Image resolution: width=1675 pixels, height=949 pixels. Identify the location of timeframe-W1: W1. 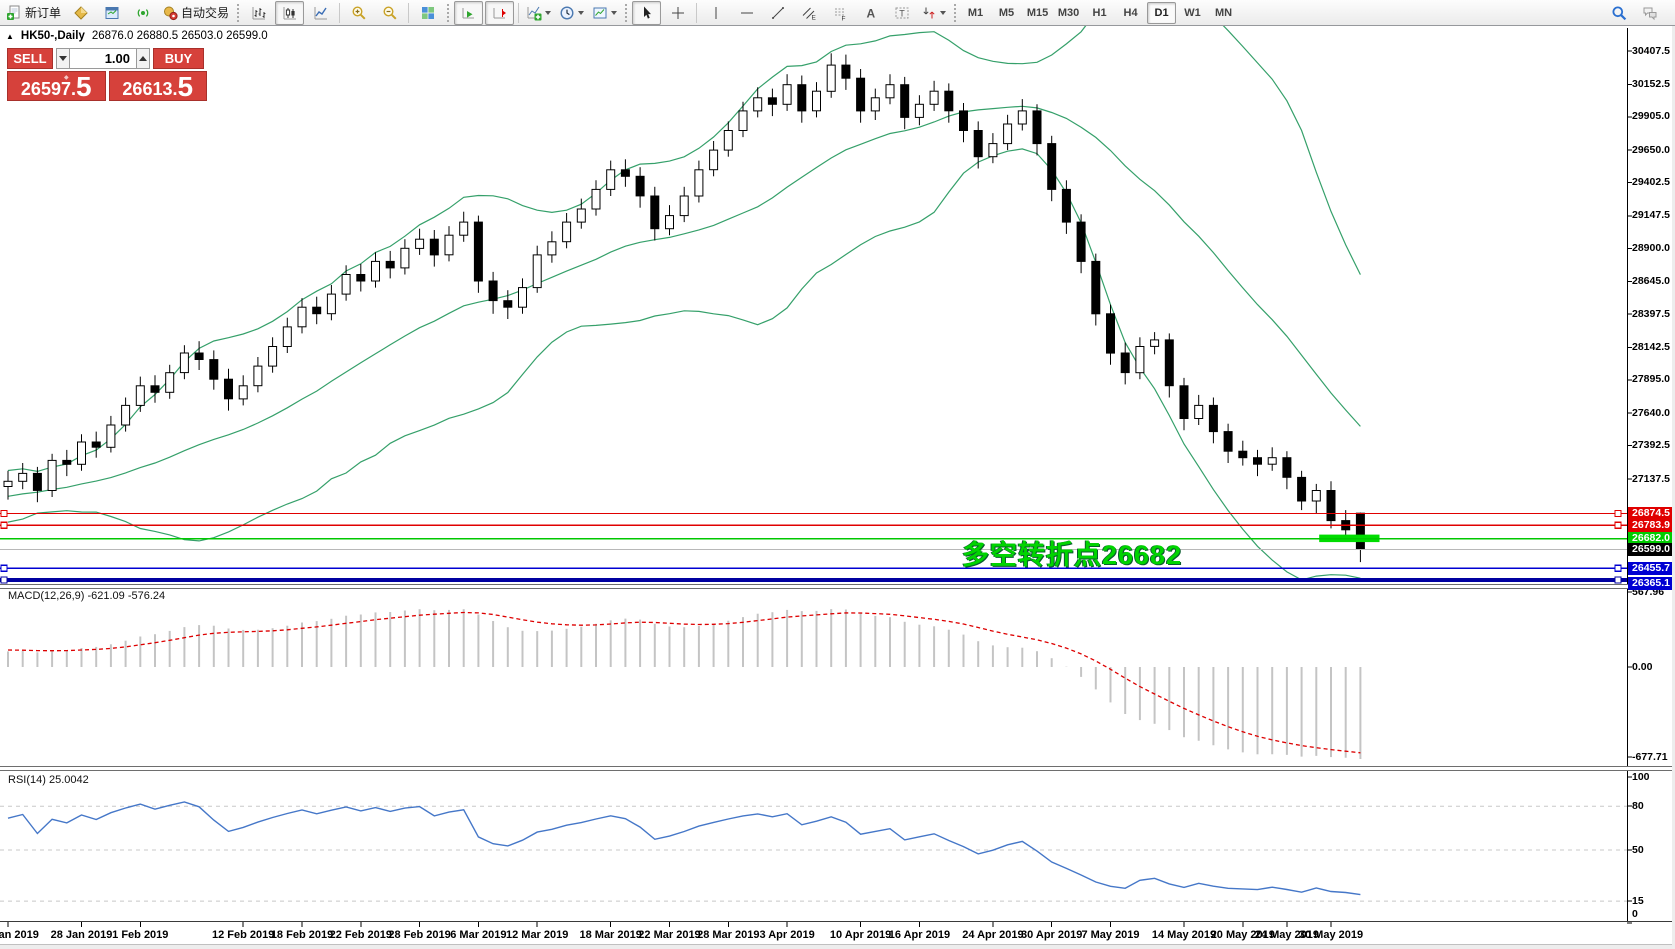
(1192, 12).